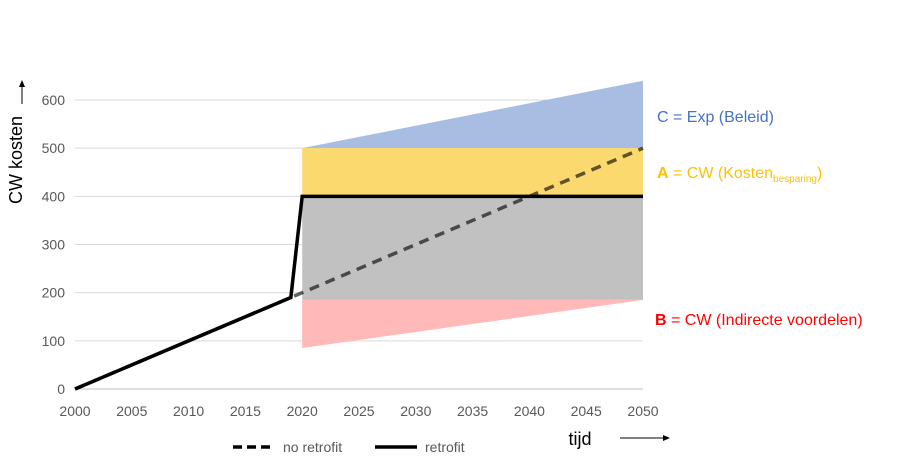 Image resolution: width=907 pixels, height=465 pixels. What do you see at coordinates (349, 447) in the screenshot?
I see `legend: no retrofit retrofit` at bounding box center [349, 447].